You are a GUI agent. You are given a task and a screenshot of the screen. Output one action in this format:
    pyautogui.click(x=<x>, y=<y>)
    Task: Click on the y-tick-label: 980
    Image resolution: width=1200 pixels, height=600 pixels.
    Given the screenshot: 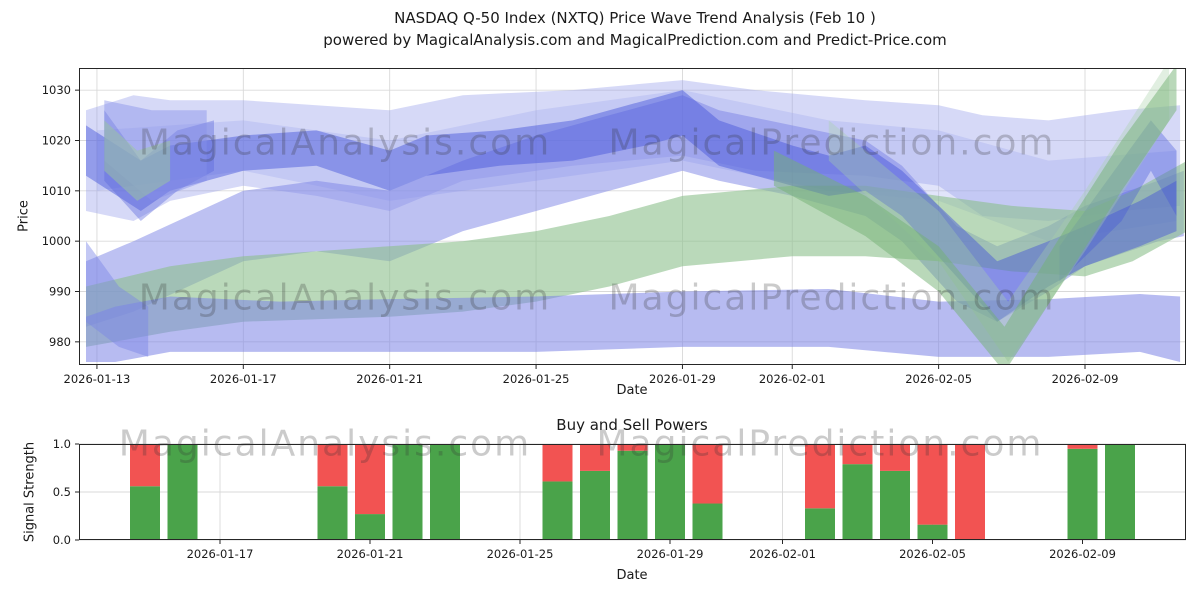 What is the action you would take?
    pyautogui.click(x=60, y=342)
    